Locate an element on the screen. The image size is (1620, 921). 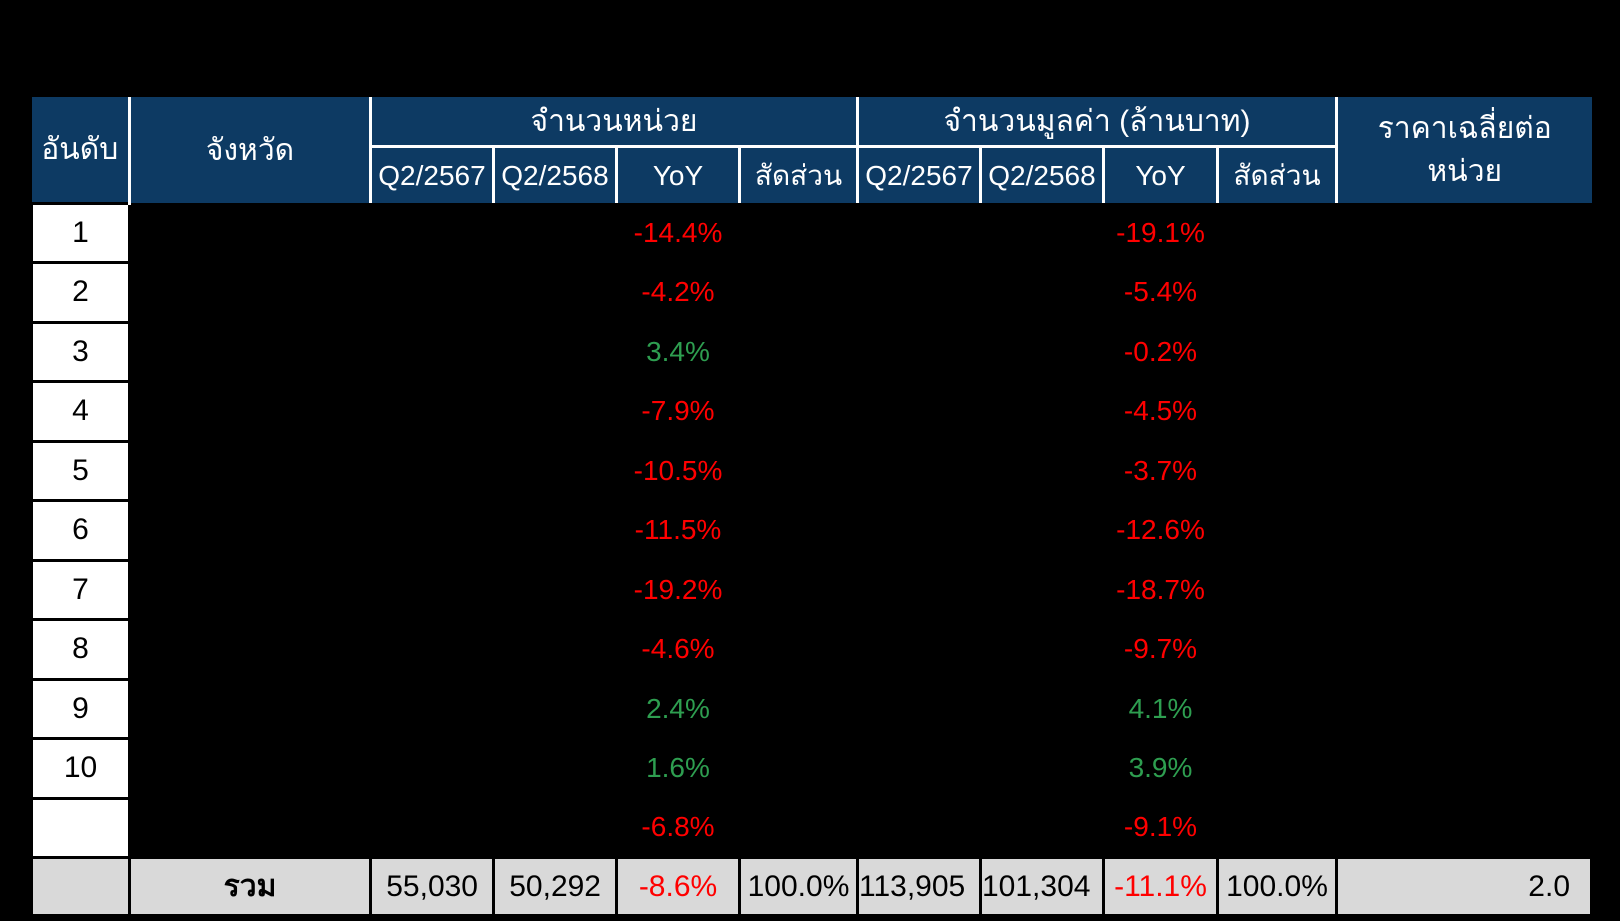
value-yoy-cell: 3.9% is located at coordinates (1160, 768).